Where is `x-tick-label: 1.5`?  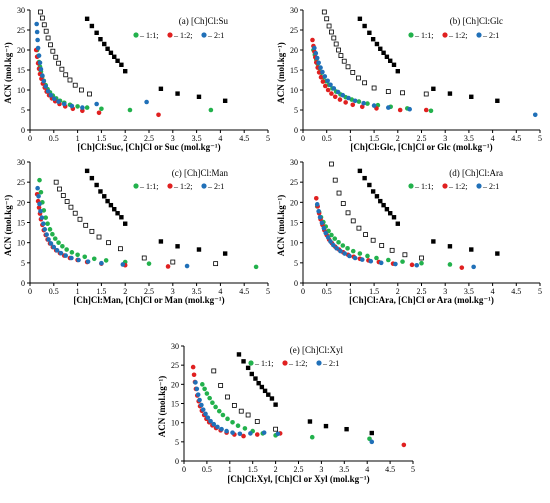 x-tick-label: 1.5 is located at coordinates (101, 291).